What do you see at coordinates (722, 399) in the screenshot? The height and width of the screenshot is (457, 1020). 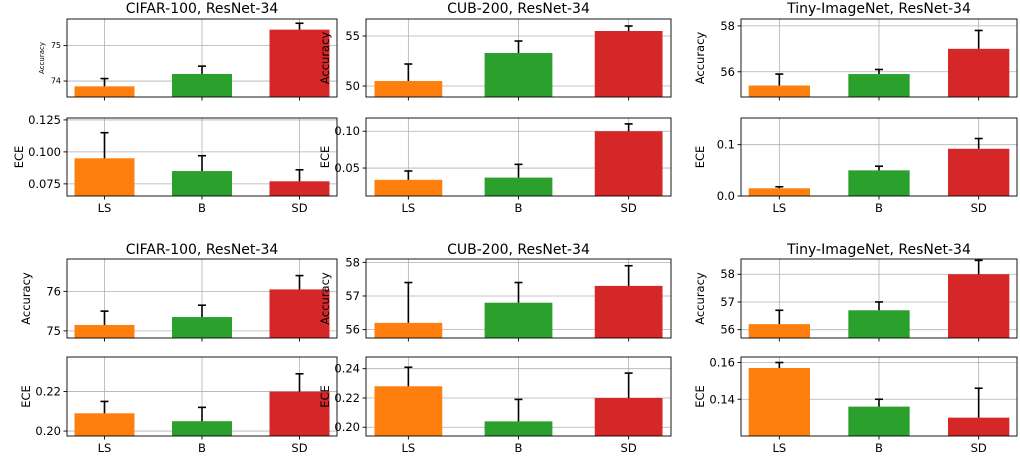 I see `y-tick-label: 0.14` at bounding box center [722, 399].